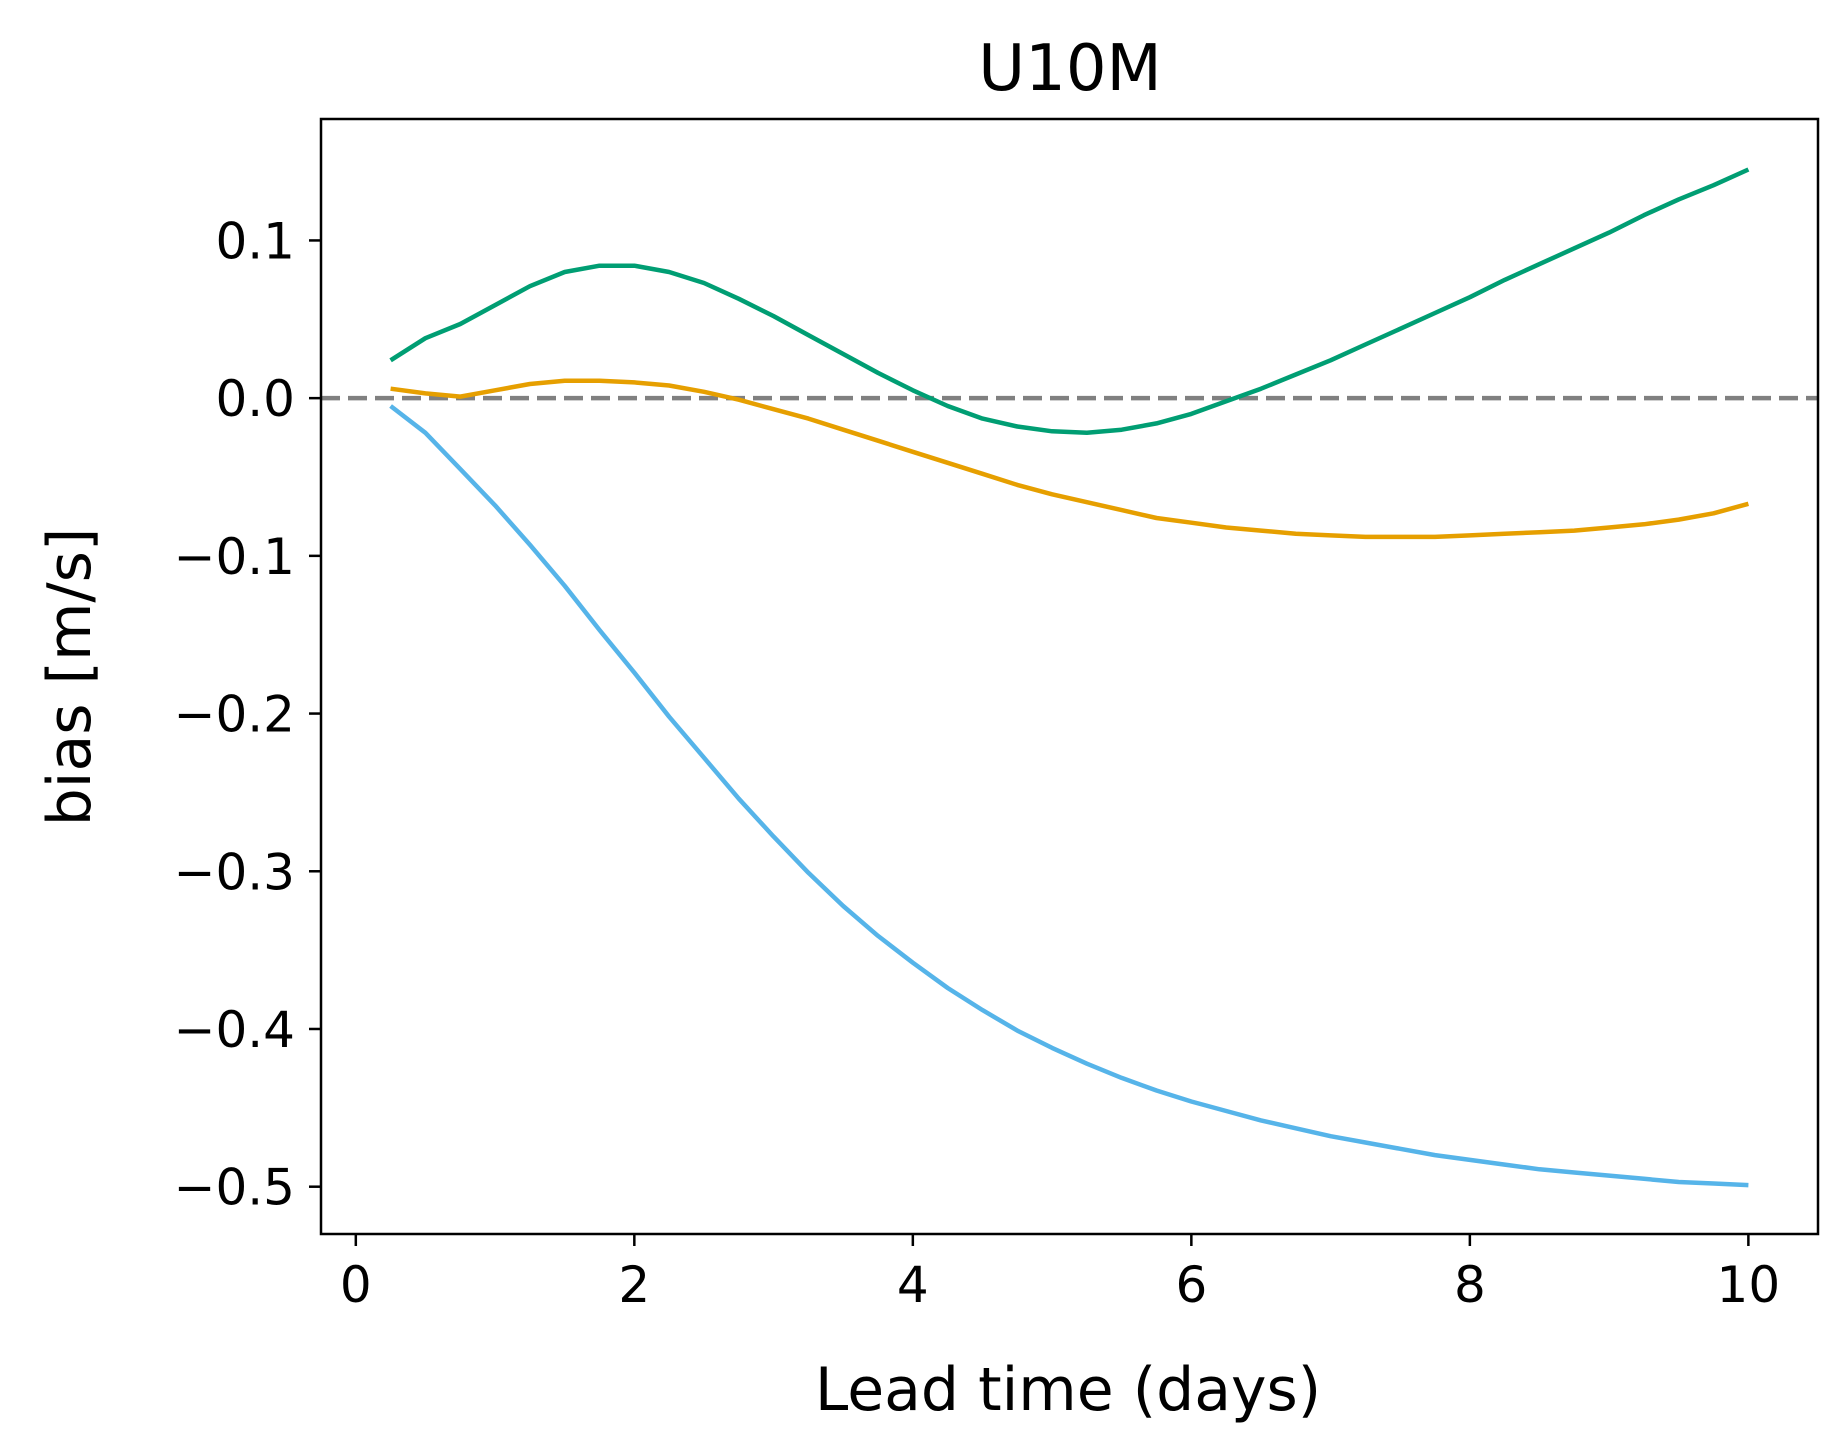  What do you see at coordinates (1470, 1285) in the screenshot?
I see `x-tick-label: 8` at bounding box center [1470, 1285].